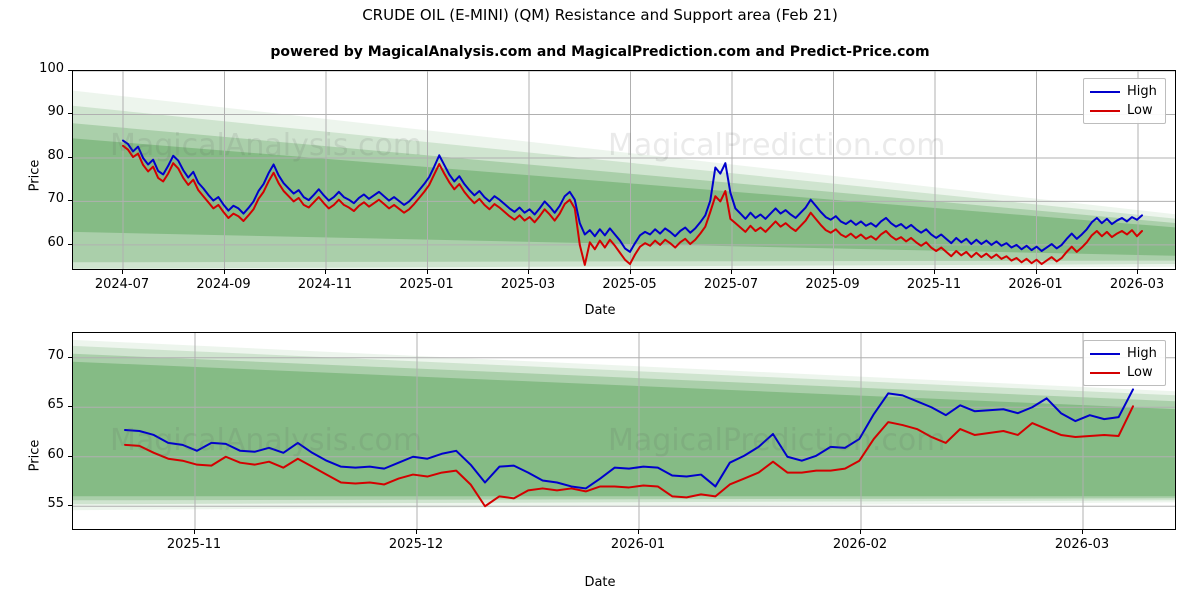 This screenshot has height=600, width=1200. What do you see at coordinates (426, 284) in the screenshot?
I see `x-tick-label: 2025-01` at bounding box center [426, 284].